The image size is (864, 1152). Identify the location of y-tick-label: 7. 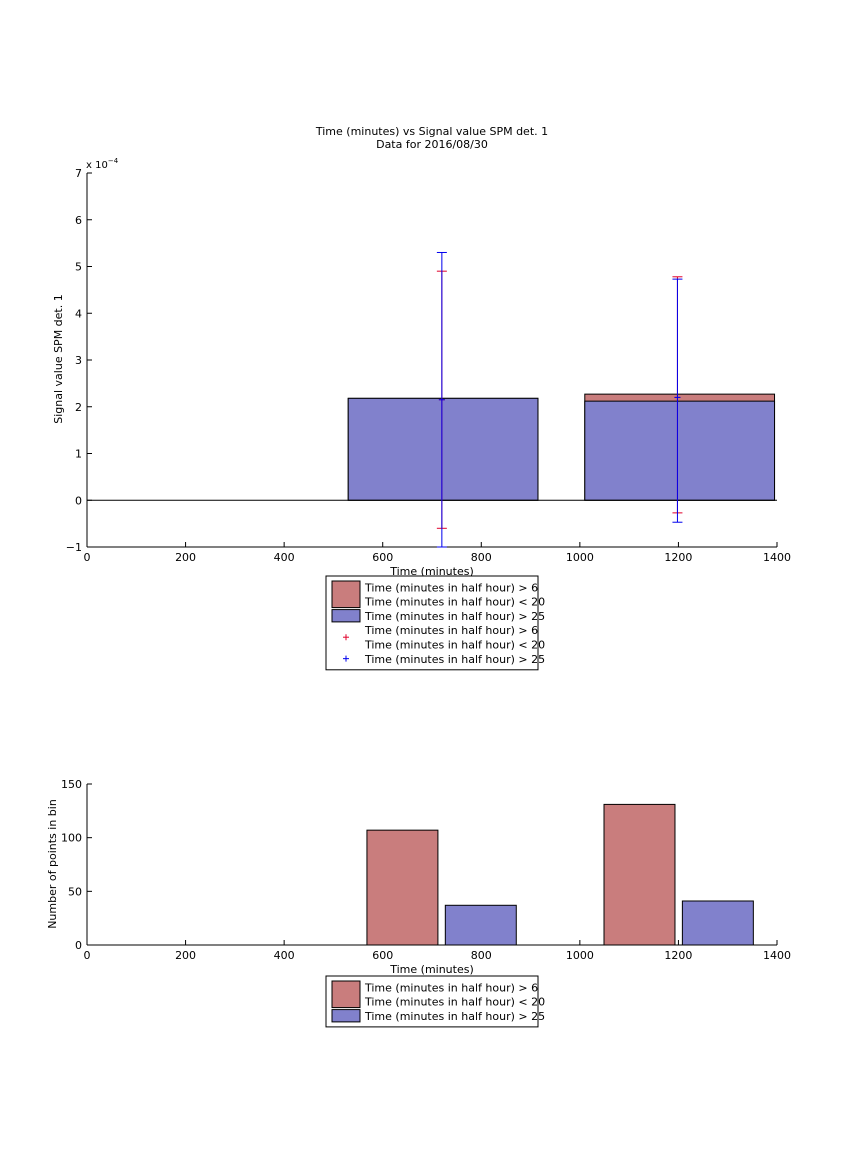
(78, 173).